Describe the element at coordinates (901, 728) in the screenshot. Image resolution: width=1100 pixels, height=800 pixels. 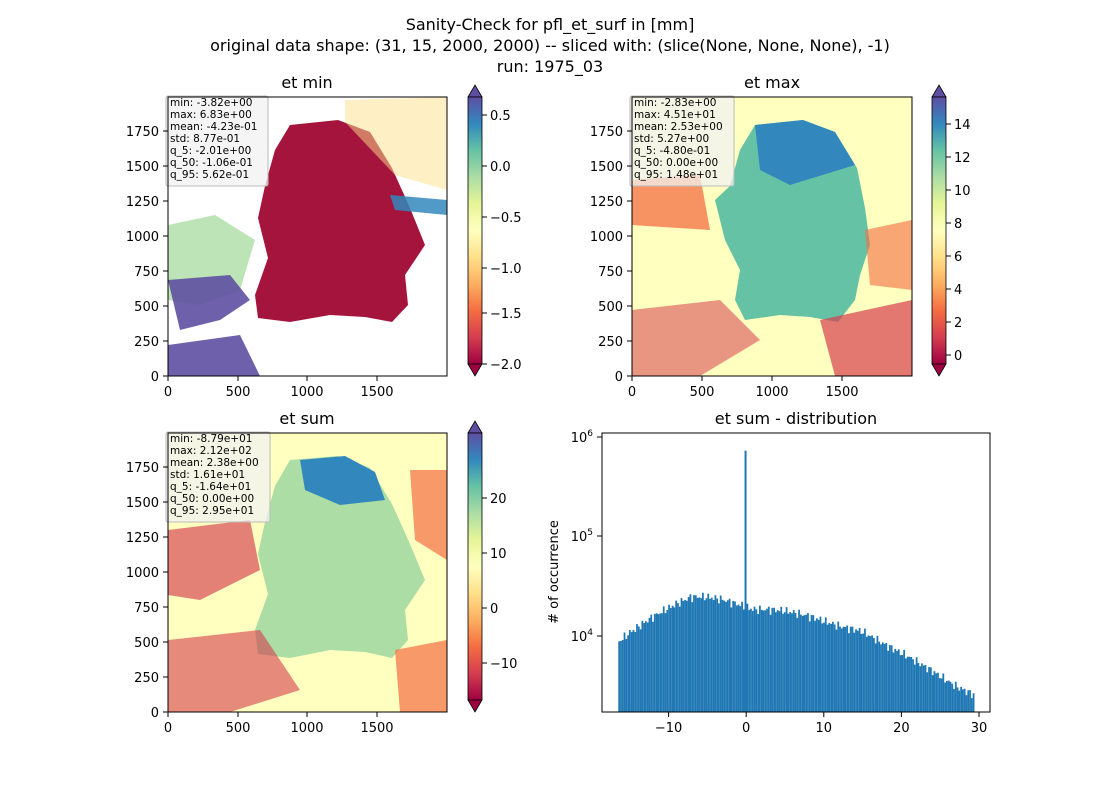
I see `histogram-x-tick: 20` at that location.